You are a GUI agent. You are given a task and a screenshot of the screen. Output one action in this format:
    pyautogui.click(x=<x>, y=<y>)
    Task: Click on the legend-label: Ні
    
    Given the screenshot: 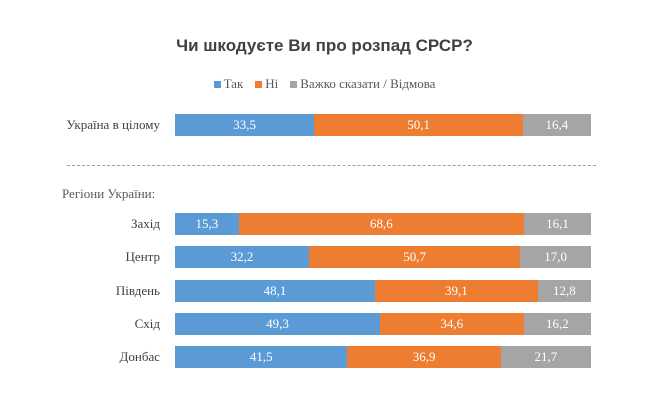 What is the action you would take?
    pyautogui.click(x=272, y=83)
    